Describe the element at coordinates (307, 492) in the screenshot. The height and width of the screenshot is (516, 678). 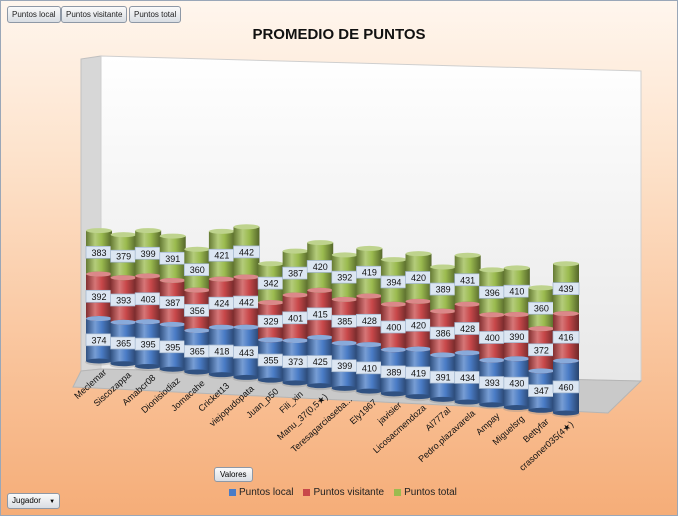
I see `legend-swatch-visitante` at that location.